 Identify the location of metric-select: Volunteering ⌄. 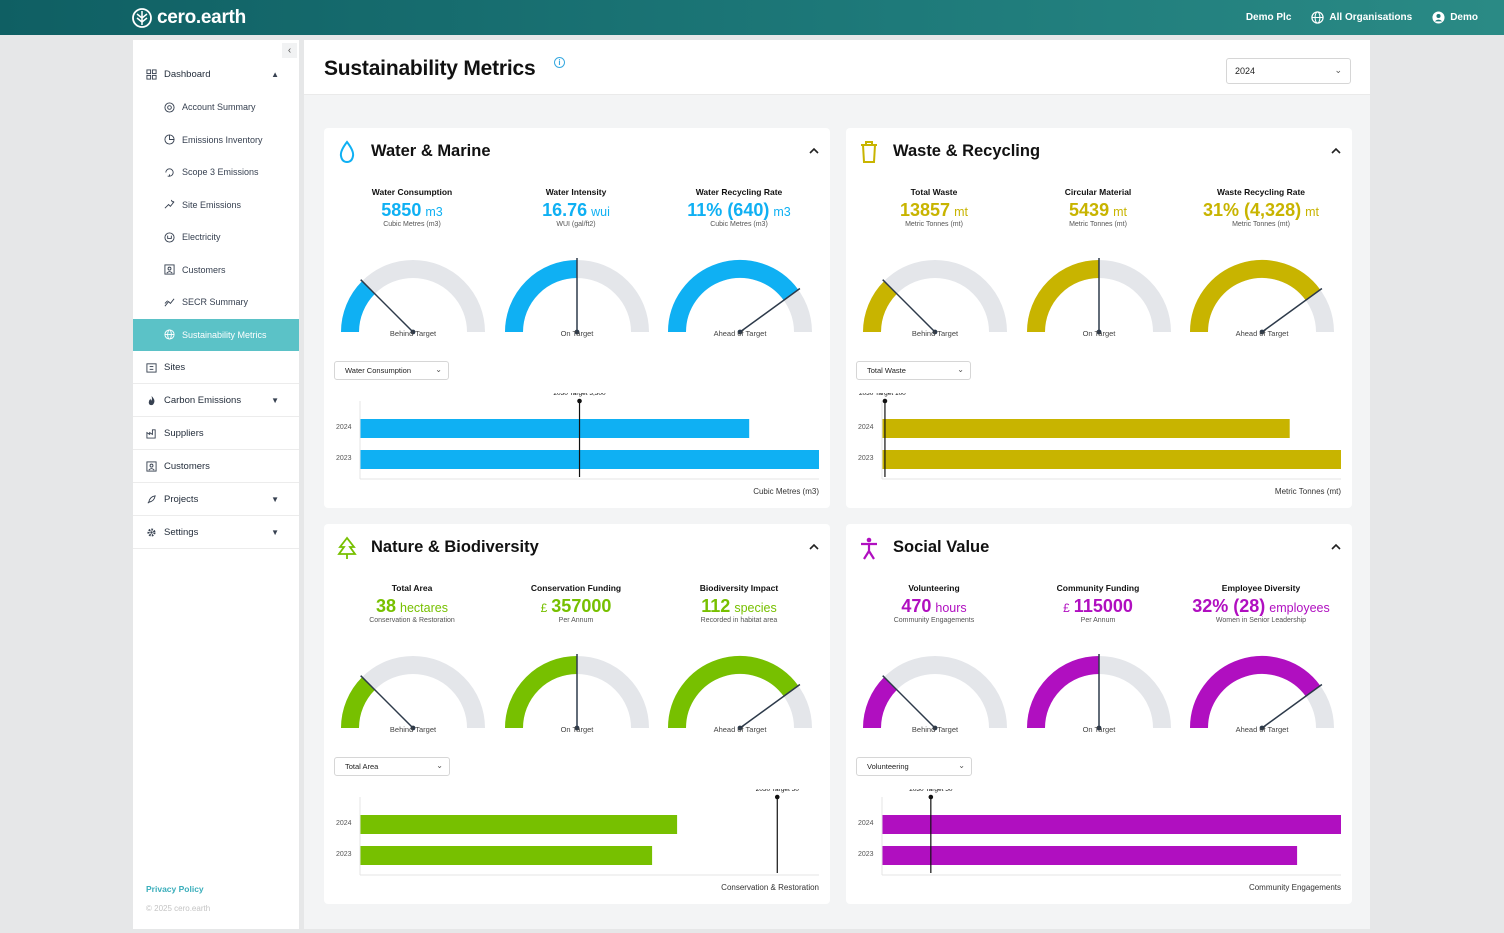
(914, 766).